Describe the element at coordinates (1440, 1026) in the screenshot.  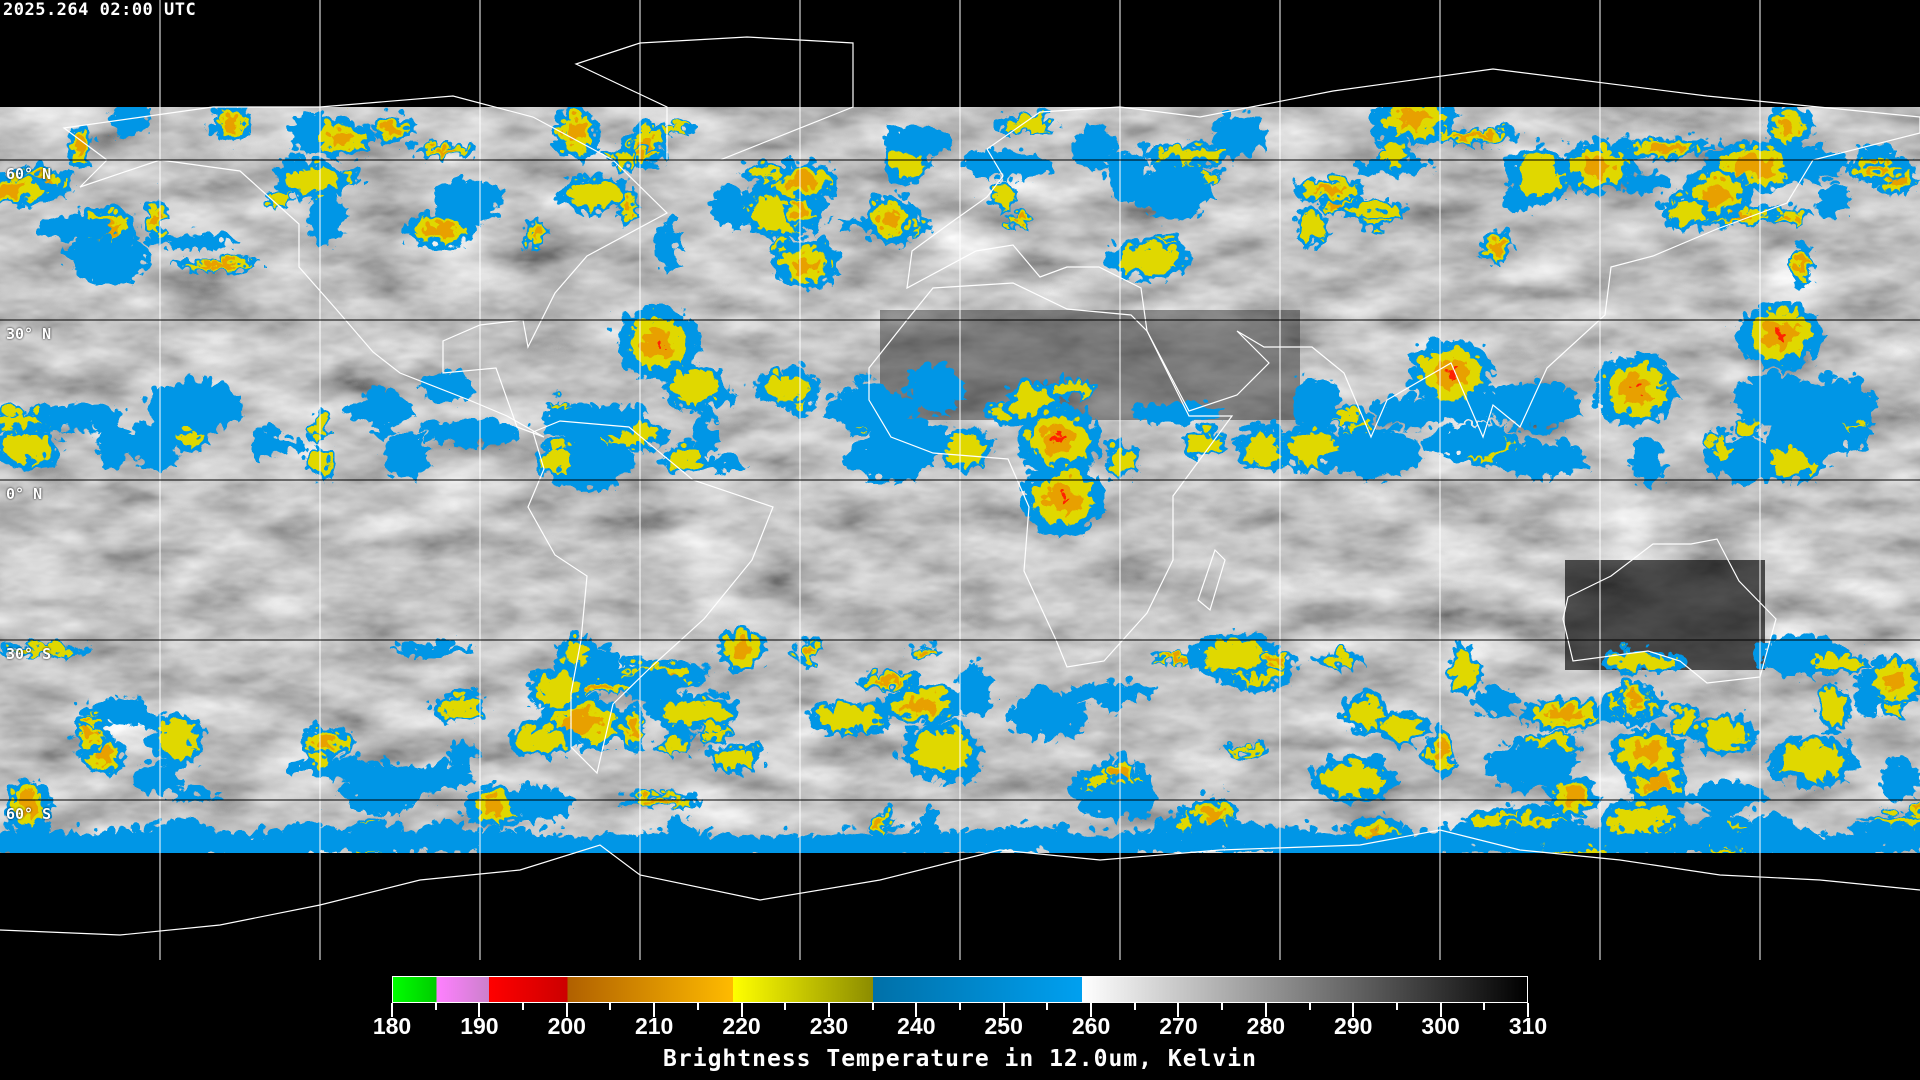
I see `colorbar-tick-label: 300` at that location.